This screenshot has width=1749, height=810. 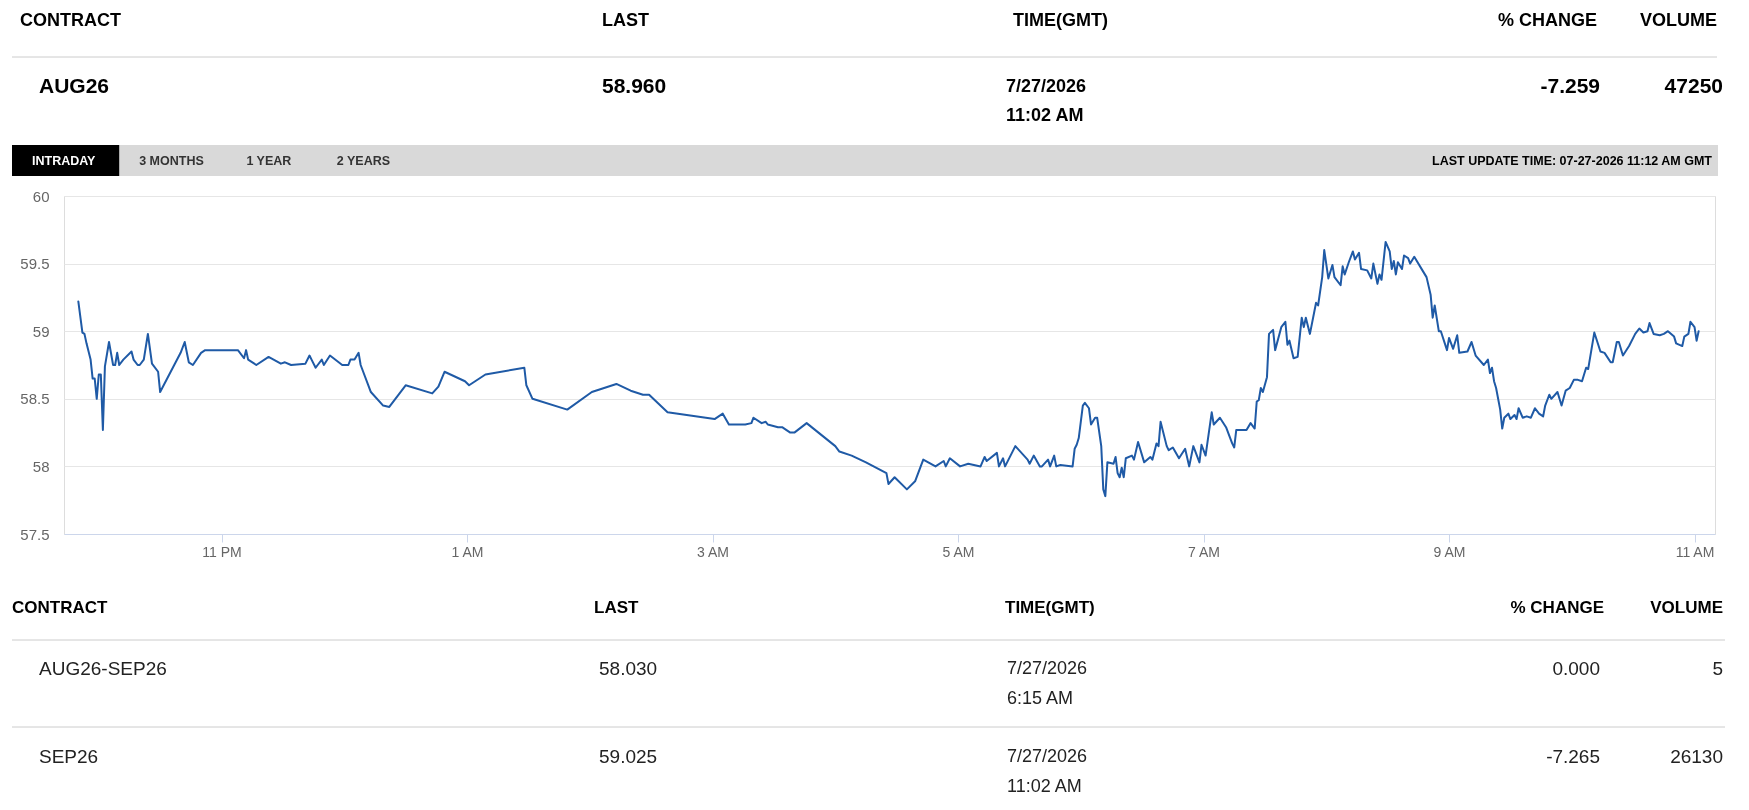 I want to click on y-tick-label: 60, so click(x=41, y=196).